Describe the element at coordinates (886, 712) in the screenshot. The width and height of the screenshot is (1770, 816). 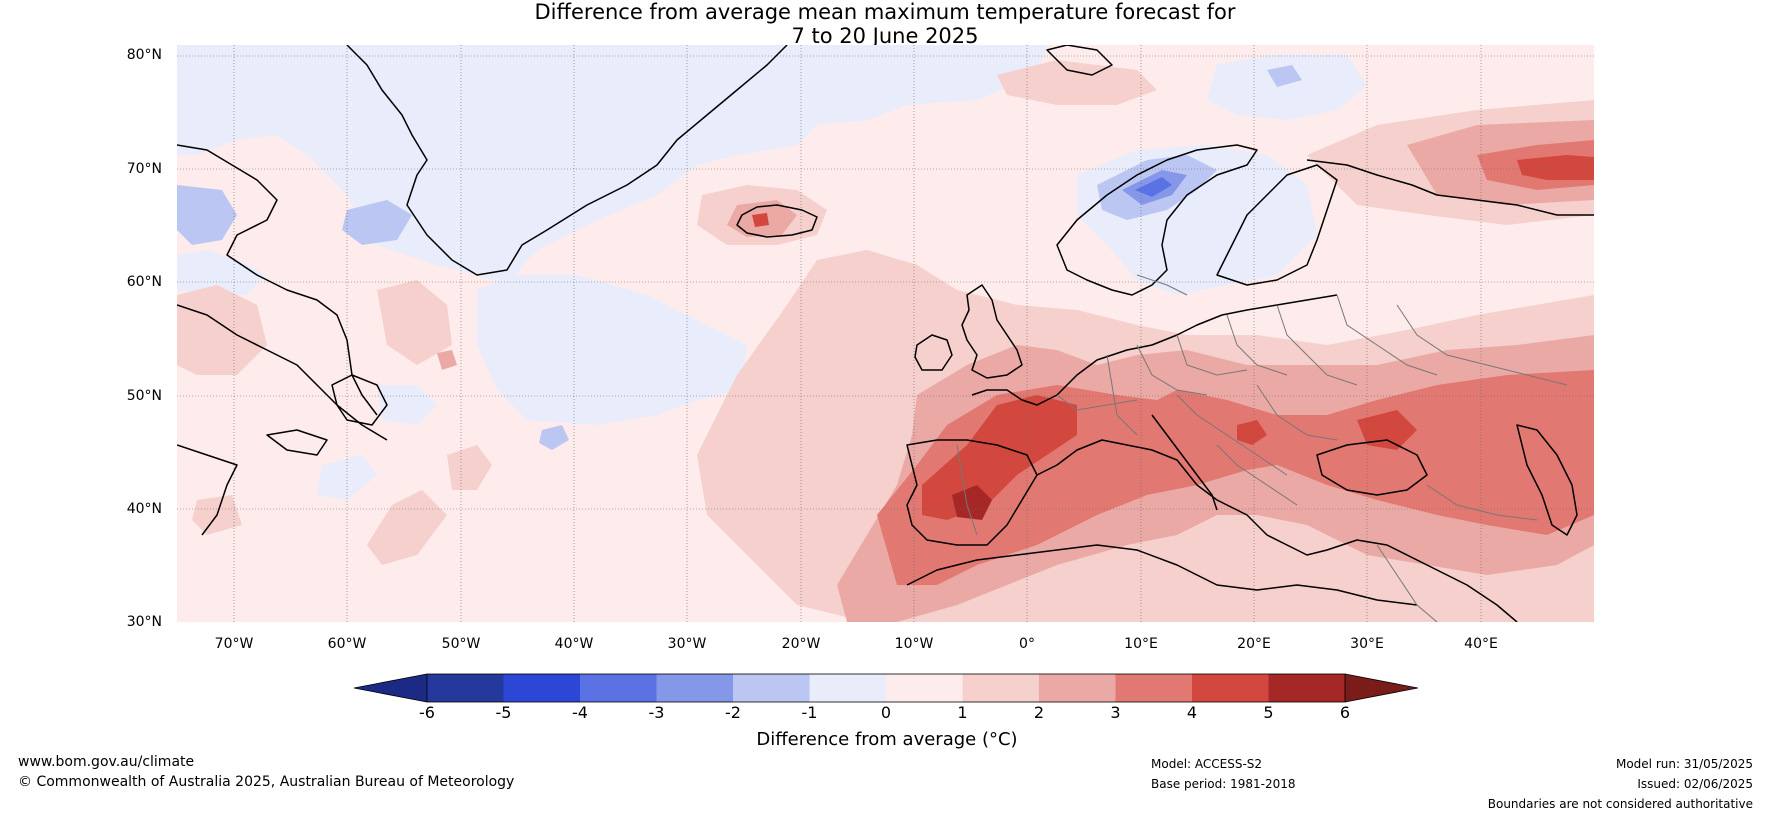
I see `colorbar-tick-label: 0` at that location.